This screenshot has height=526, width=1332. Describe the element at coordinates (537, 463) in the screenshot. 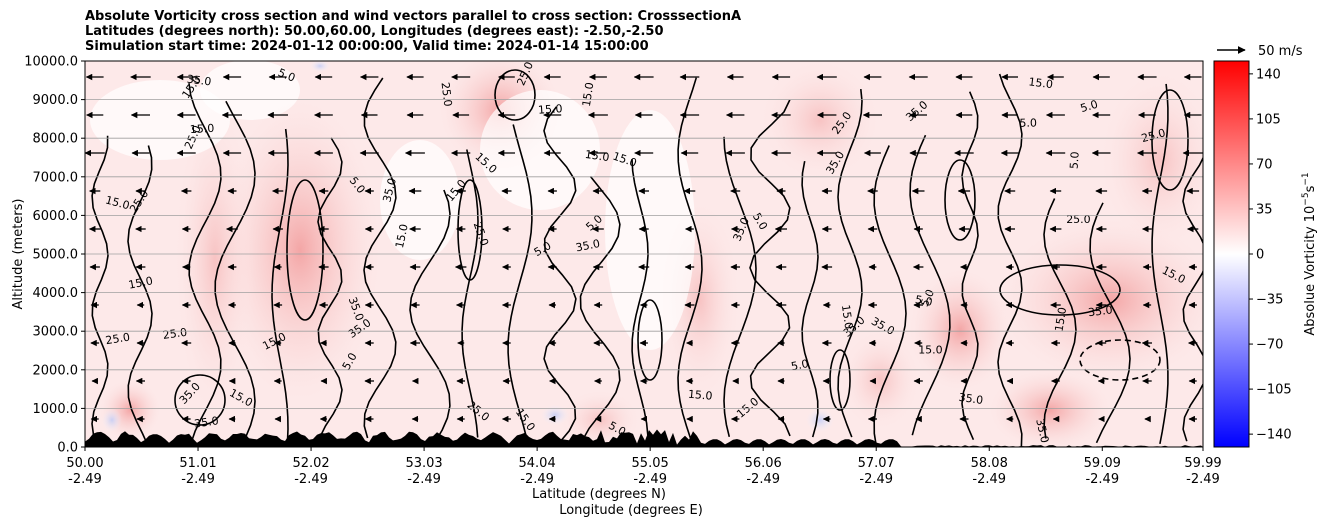

I see `x-tick-label-lat-4: 54.04` at that location.